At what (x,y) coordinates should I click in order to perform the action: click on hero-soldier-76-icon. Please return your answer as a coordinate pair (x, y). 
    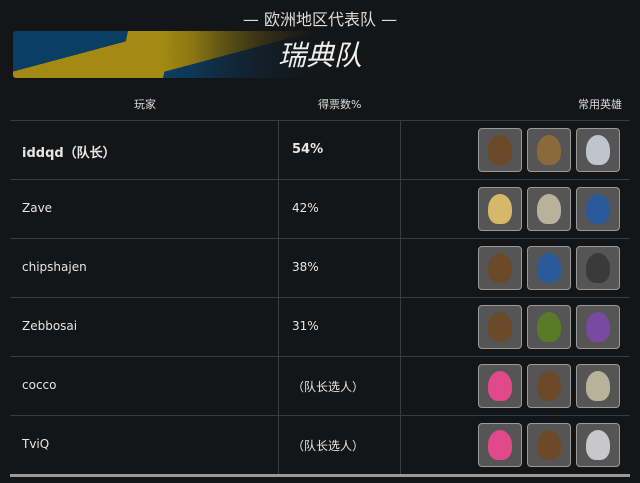
    Looking at the image, I should click on (598, 150).